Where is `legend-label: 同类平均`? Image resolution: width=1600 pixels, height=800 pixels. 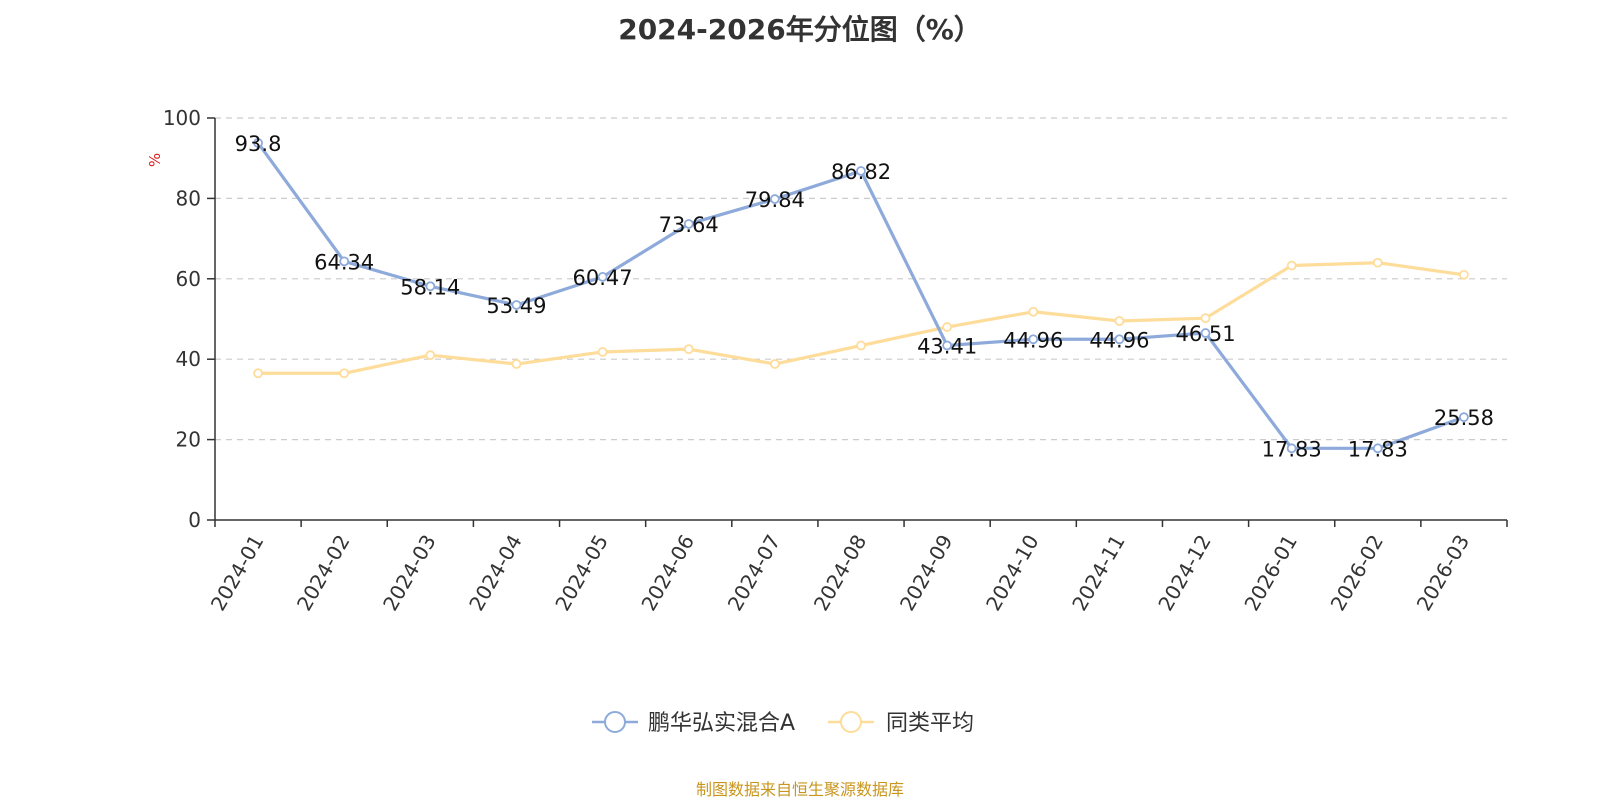
legend-label: 同类平均 is located at coordinates (930, 723).